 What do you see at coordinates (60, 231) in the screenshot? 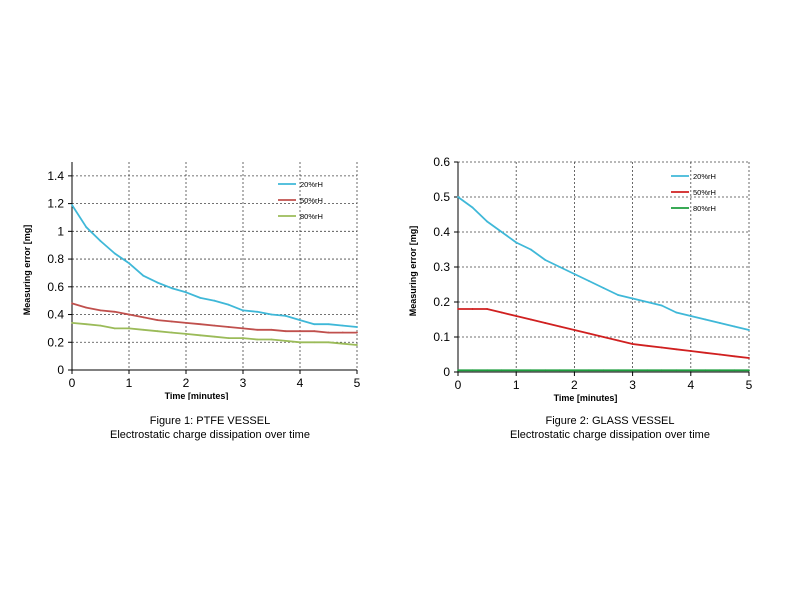
I see `y-tick-label: 1` at bounding box center [60, 231].